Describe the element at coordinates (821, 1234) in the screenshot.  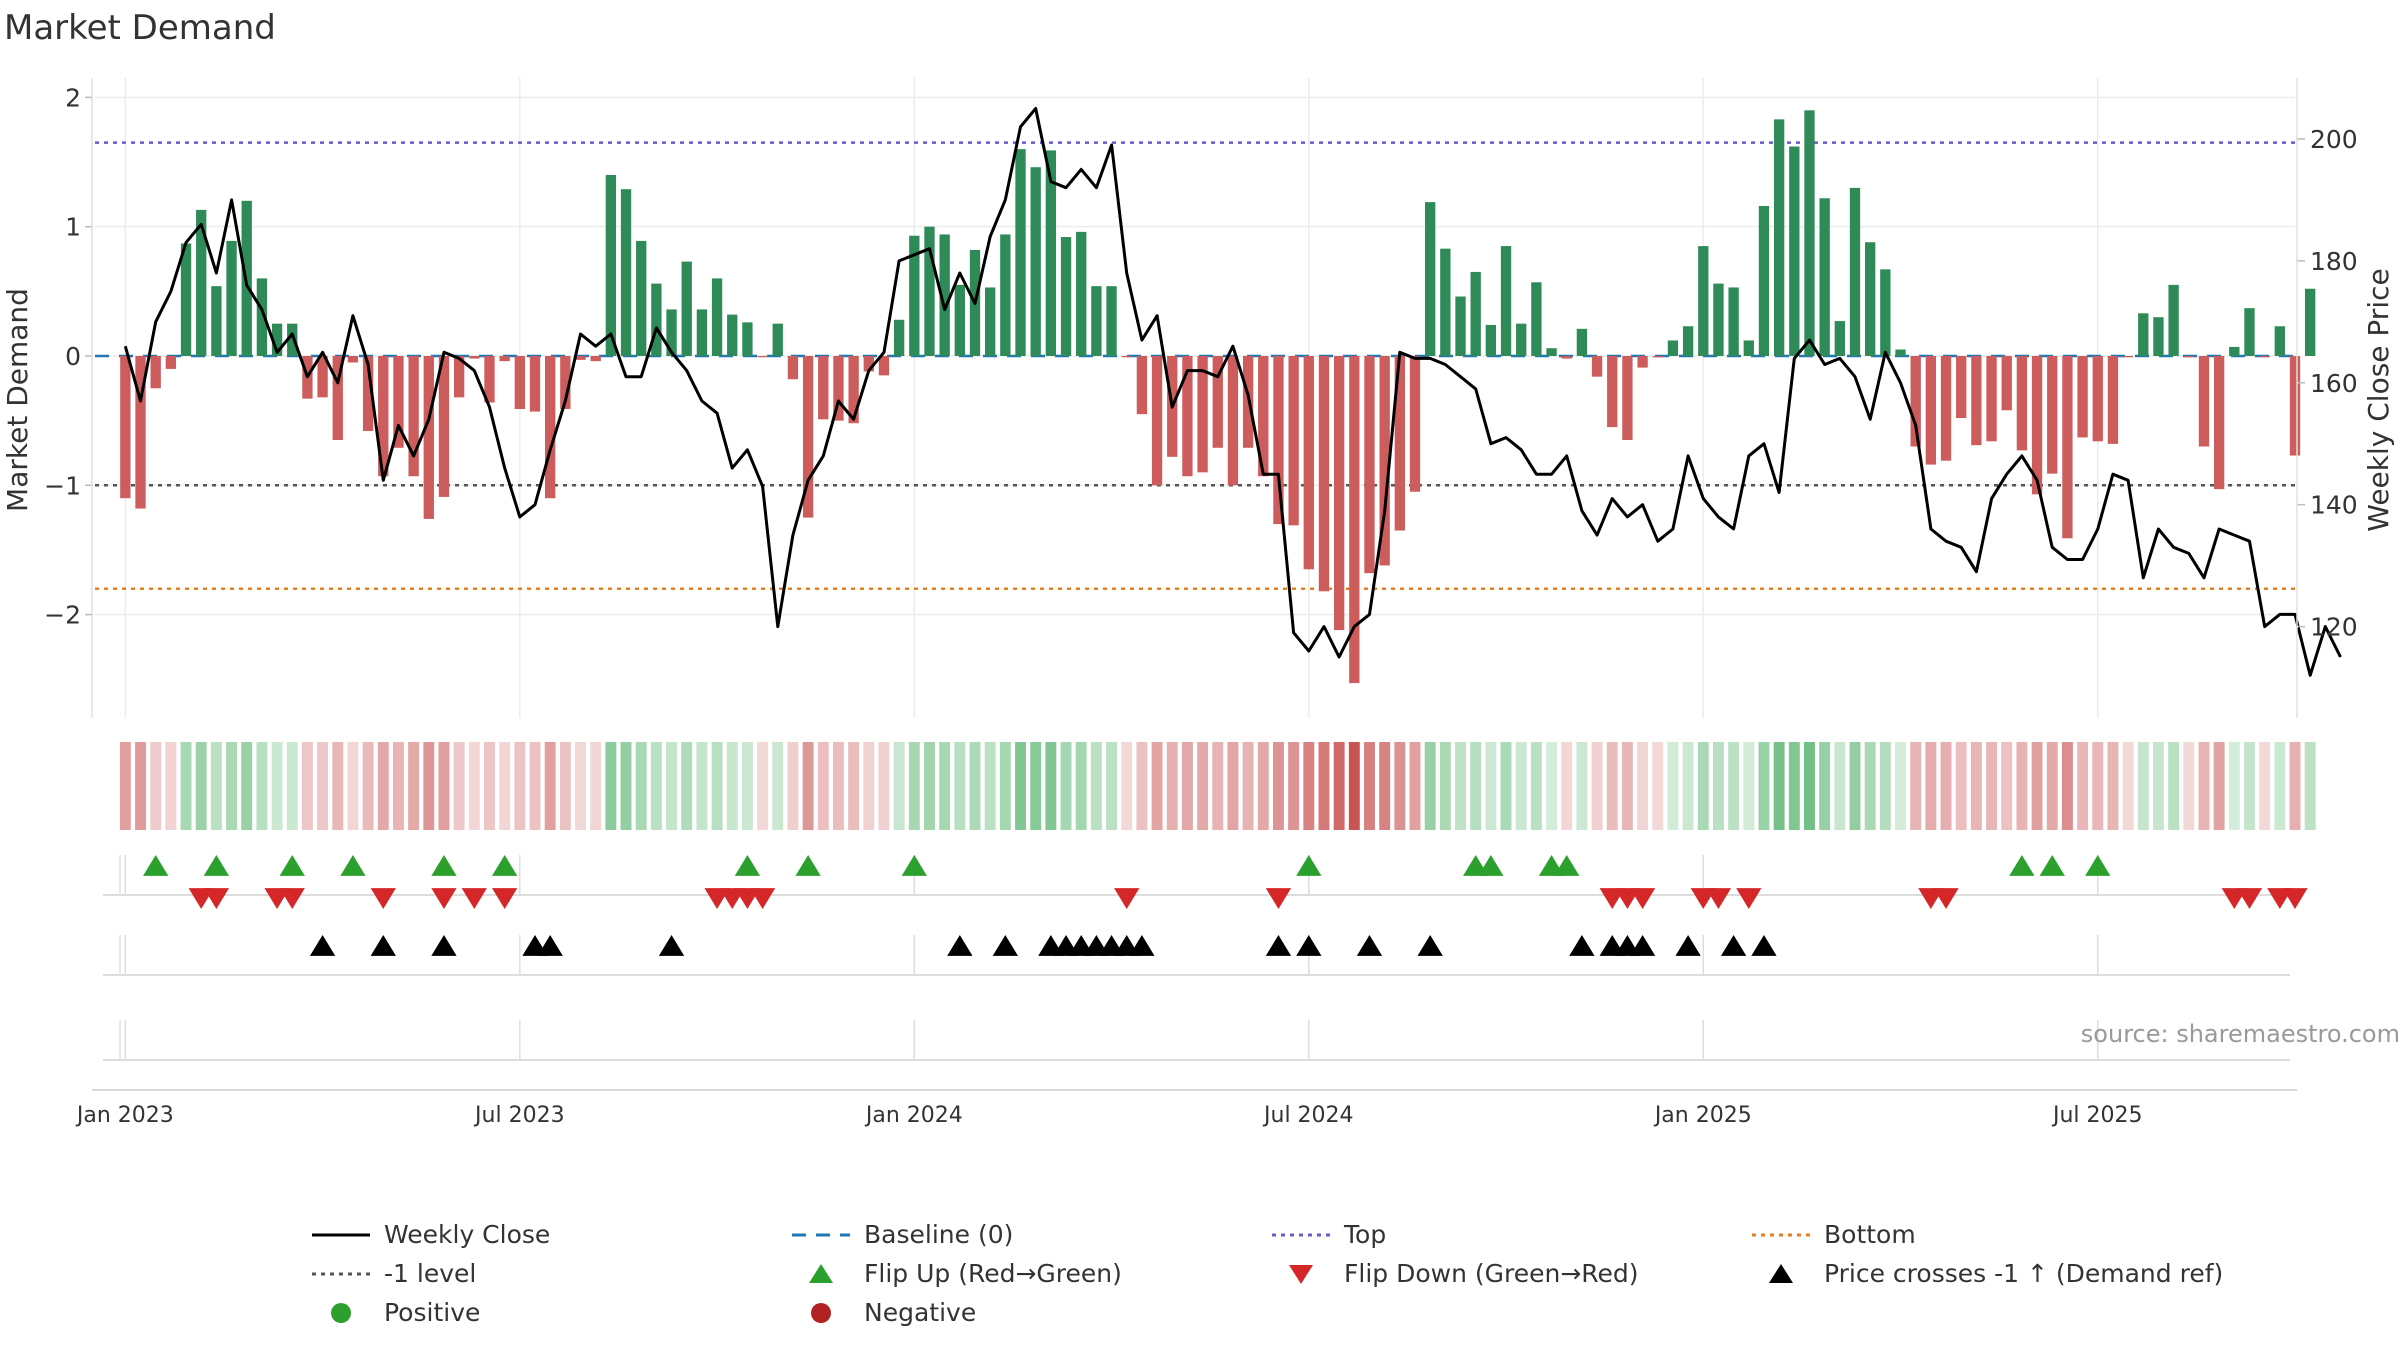
I see `dashed-line-icon` at that location.